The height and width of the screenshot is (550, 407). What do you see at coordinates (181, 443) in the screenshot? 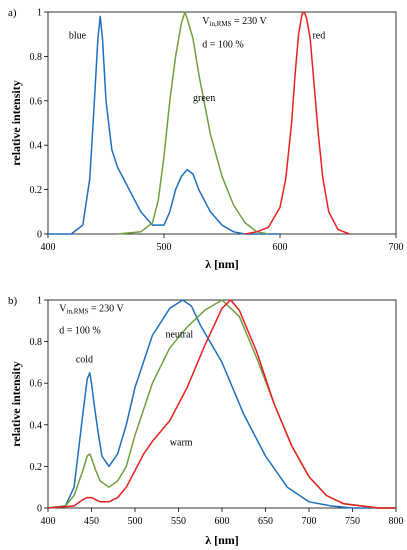
I see `series-label-warm: warm` at bounding box center [181, 443].